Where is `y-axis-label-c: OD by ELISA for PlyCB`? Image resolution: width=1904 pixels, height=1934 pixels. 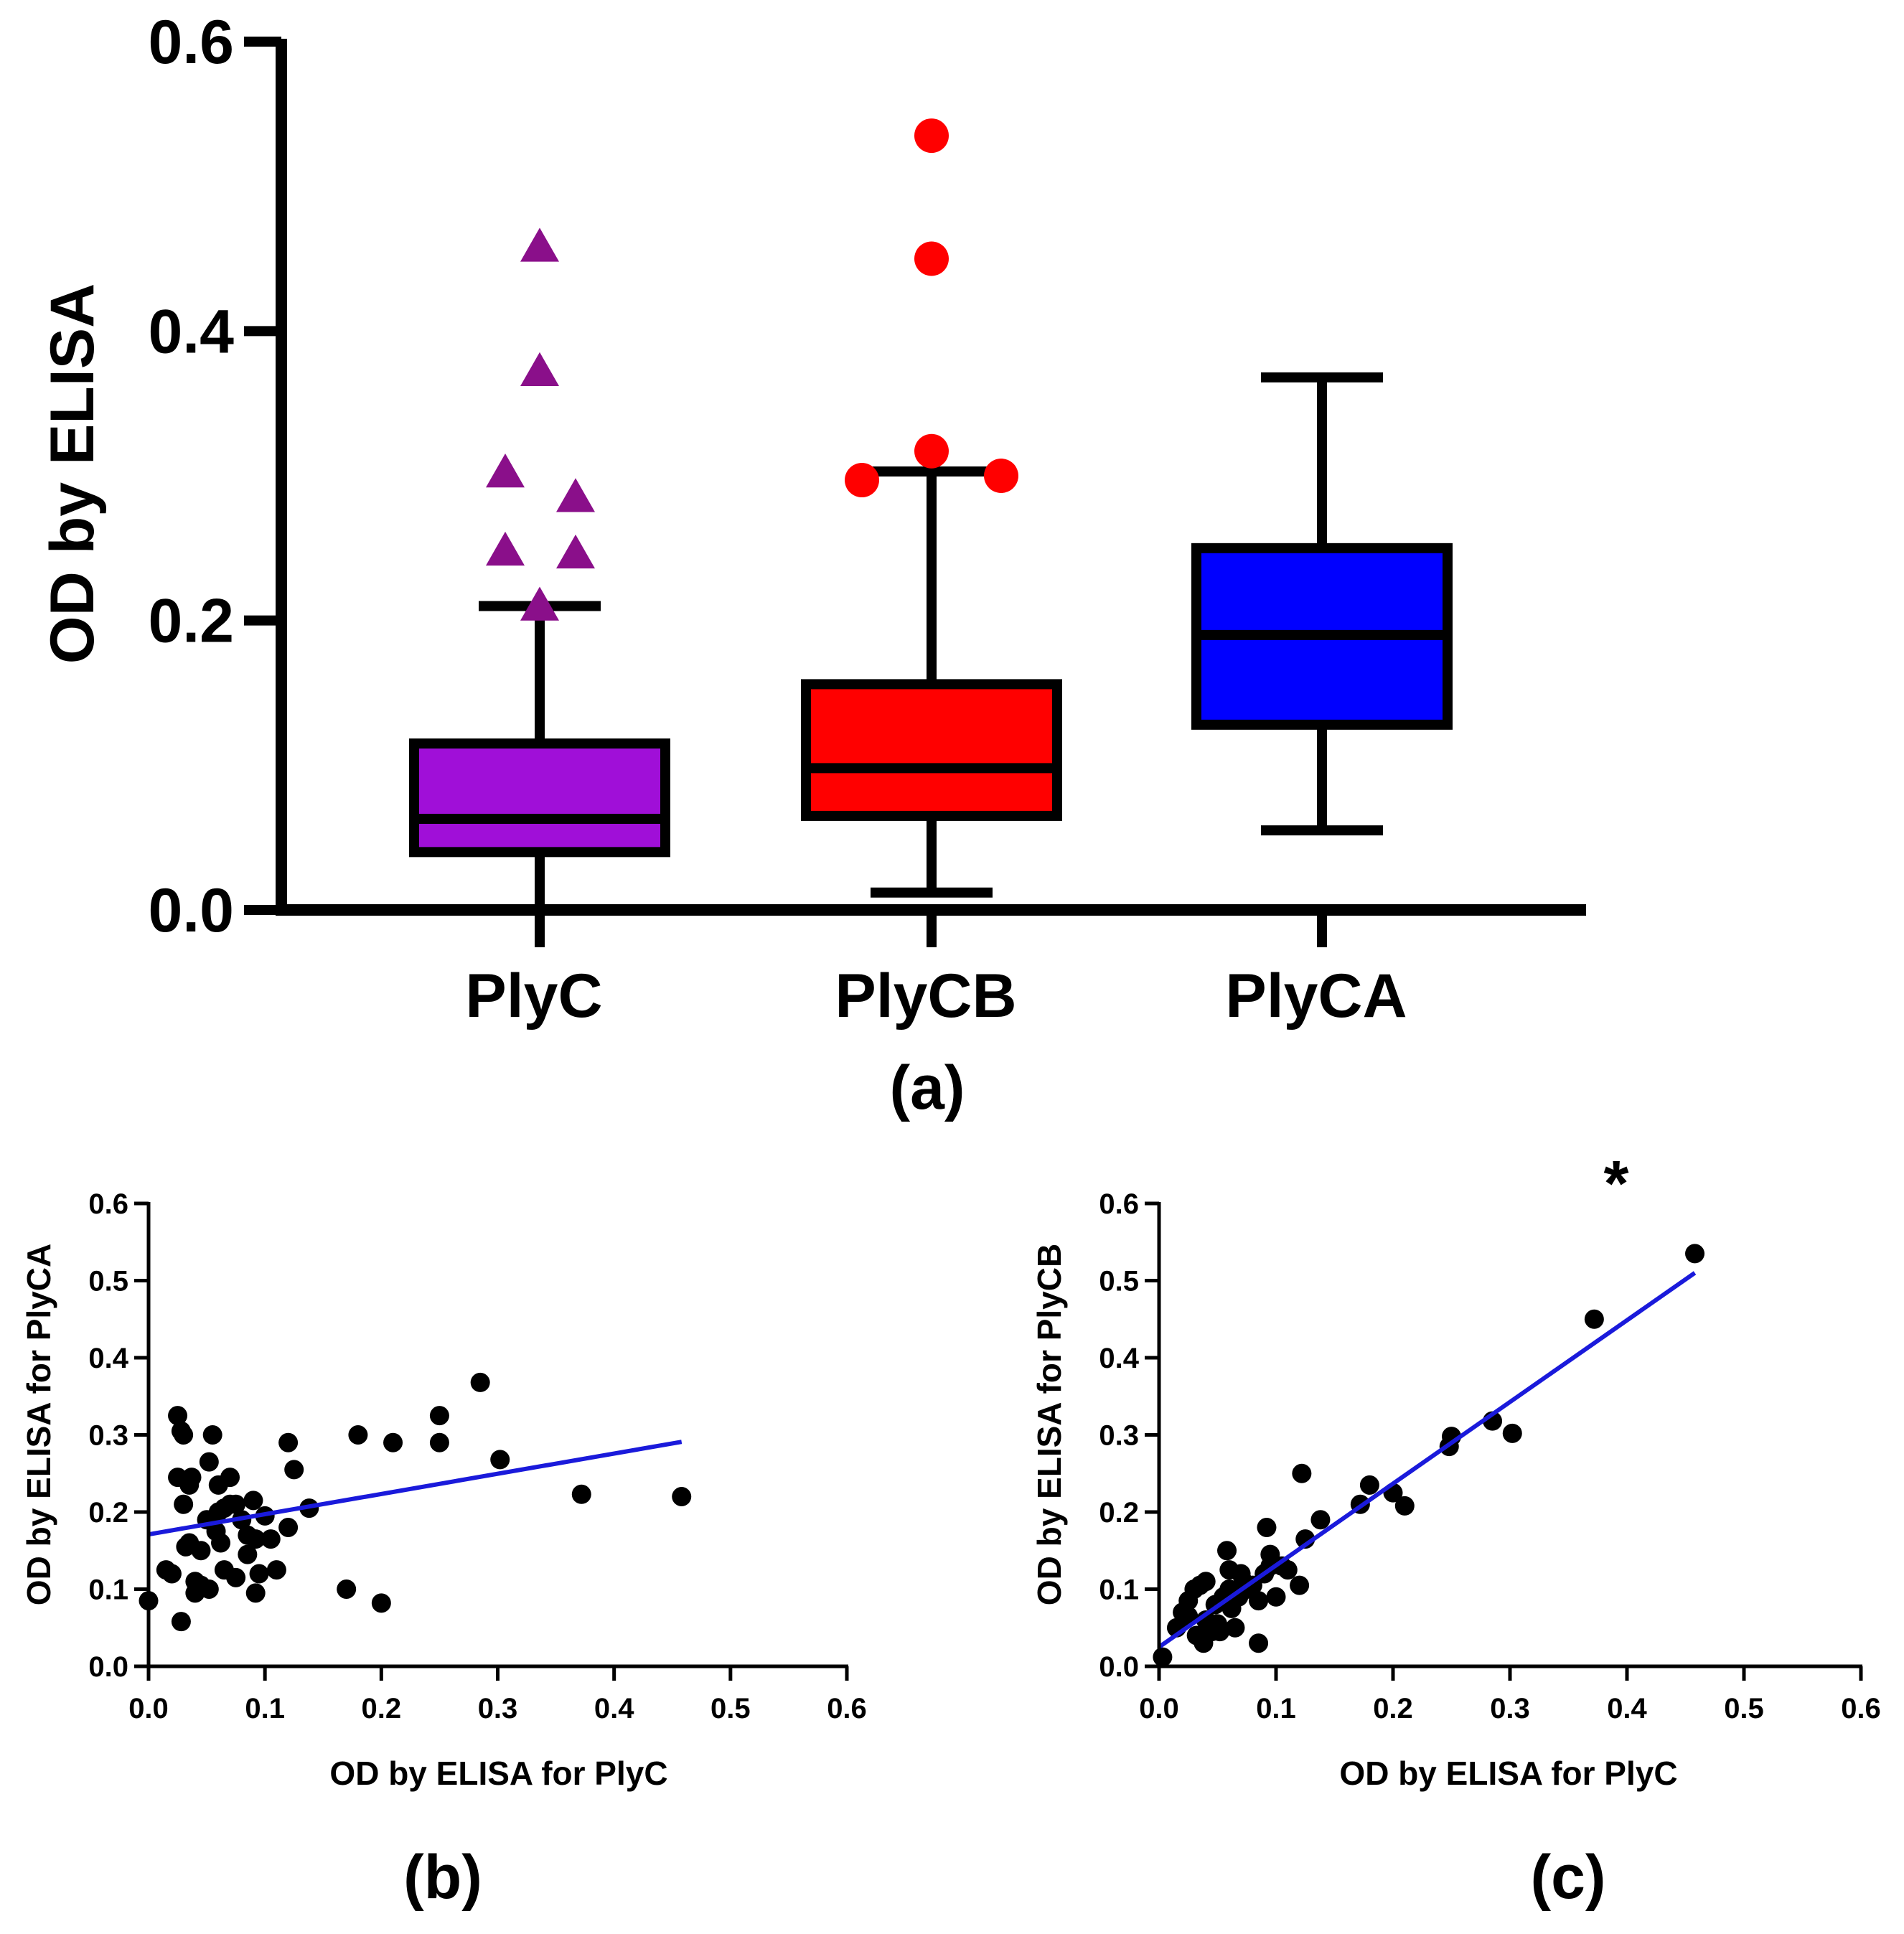 y-axis-label-c: OD by ELISA for PlyCB is located at coordinates (1049, 1424).